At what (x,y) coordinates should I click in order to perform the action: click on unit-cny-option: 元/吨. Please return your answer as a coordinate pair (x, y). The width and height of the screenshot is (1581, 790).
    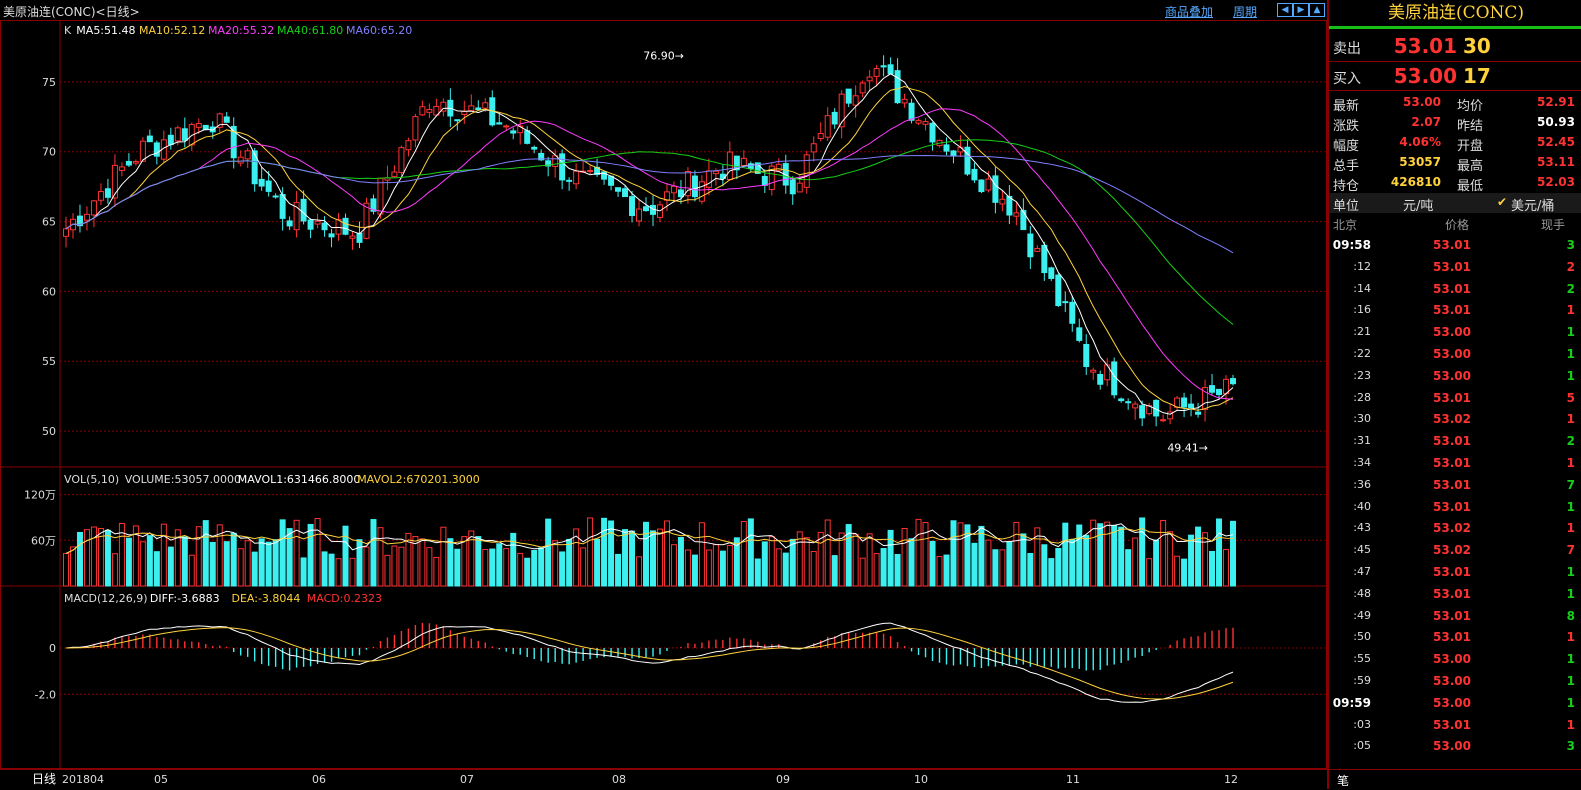
    Looking at the image, I should click on (1418, 206).